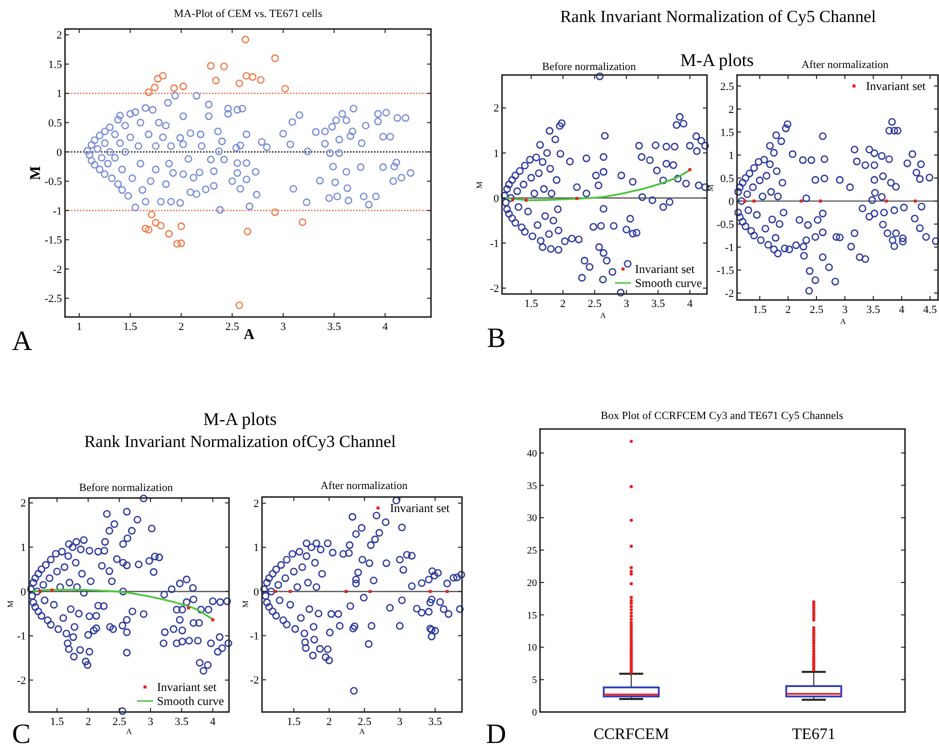  What do you see at coordinates (722, 416) in the screenshot?
I see `chart-title: Box Plot of CCRFCEM Cy3 and TE671 Cy5 Channels` at bounding box center [722, 416].